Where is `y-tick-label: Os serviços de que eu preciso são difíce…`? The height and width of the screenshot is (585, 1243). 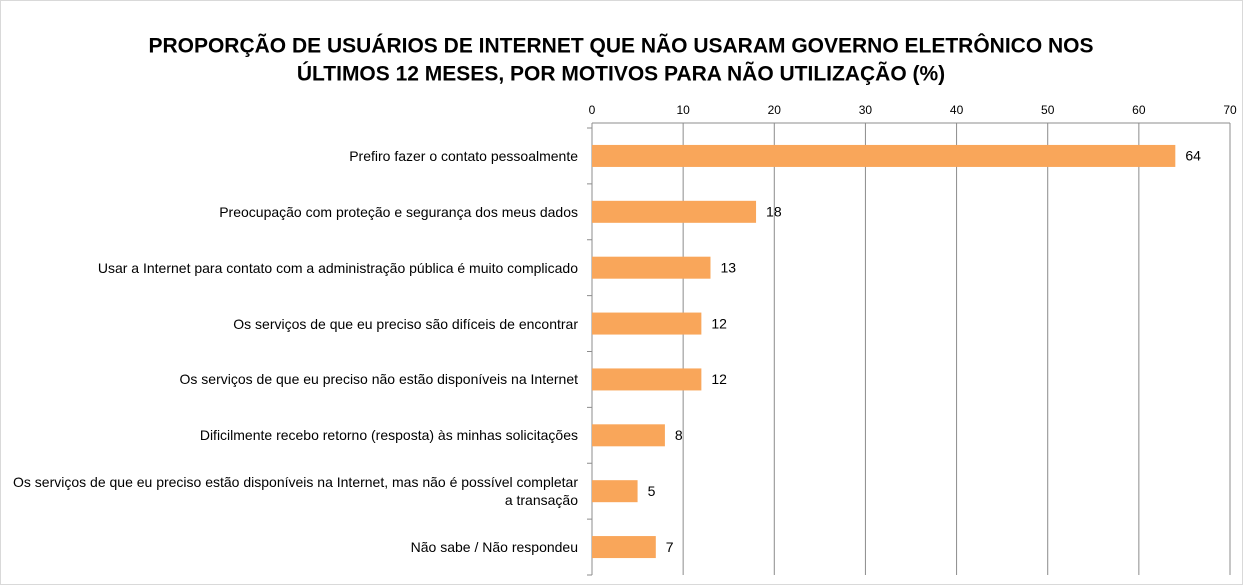
y-tick-label: Os serviços de que eu preciso são difíce… is located at coordinates (405, 323).